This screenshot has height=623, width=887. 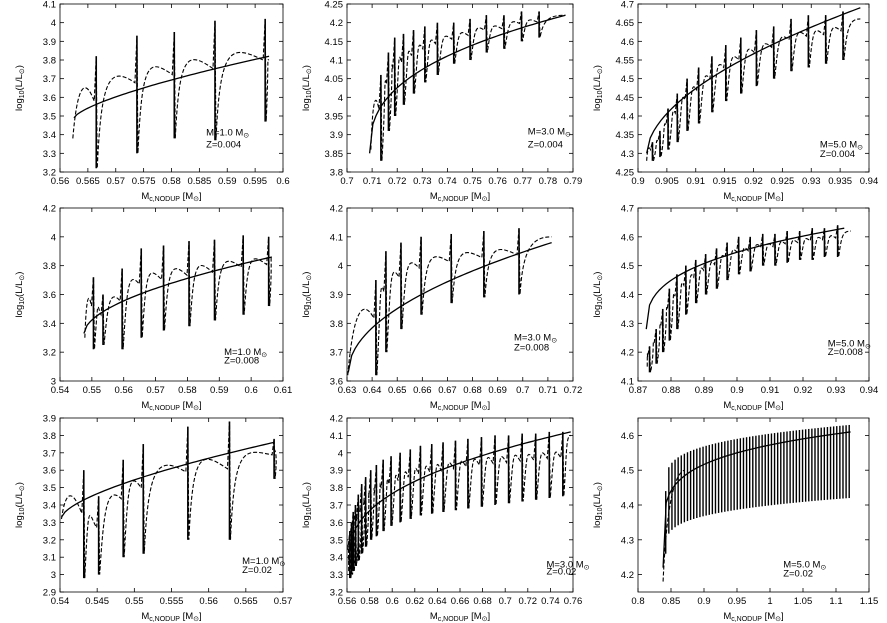 I want to click on x-tick-label: 0.54, so click(x=60, y=601).